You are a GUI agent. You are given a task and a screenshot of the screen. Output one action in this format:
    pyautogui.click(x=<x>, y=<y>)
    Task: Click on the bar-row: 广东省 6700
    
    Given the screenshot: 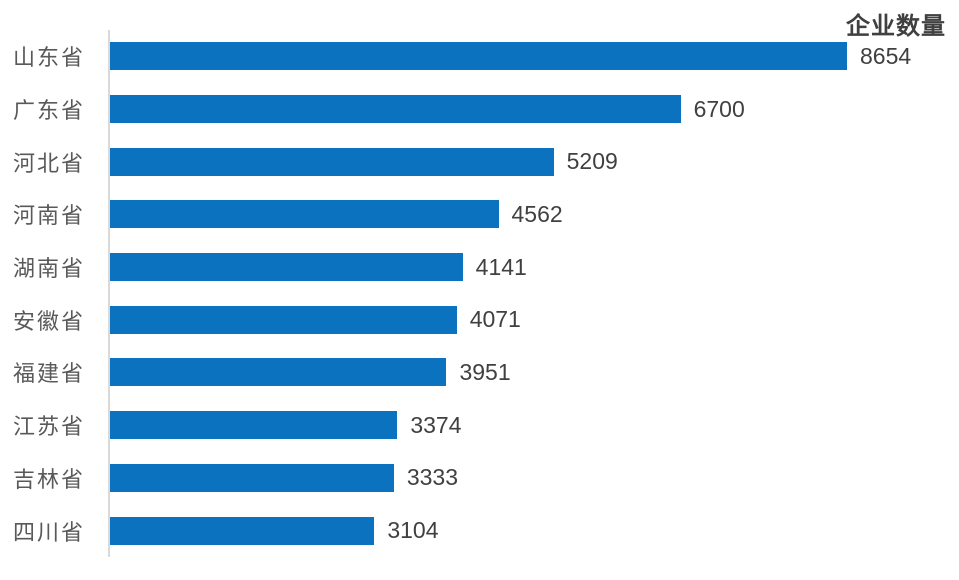 What is the action you would take?
    pyautogui.click(x=479, y=109)
    